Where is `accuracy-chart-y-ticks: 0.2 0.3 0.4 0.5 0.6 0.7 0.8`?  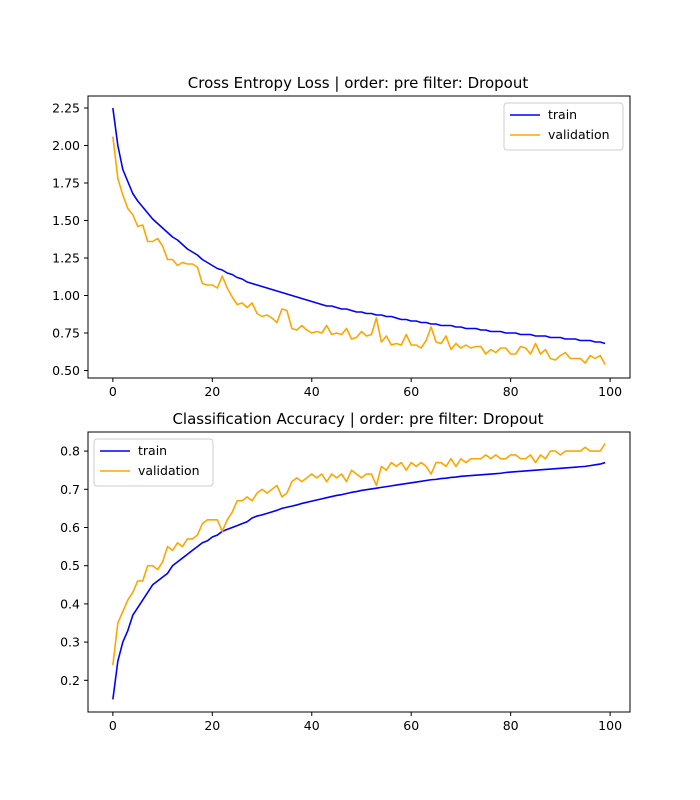 accuracy-chart-y-ticks: 0.2 0.3 0.4 0.5 0.6 0.7 0.8 is located at coordinates (74, 566).